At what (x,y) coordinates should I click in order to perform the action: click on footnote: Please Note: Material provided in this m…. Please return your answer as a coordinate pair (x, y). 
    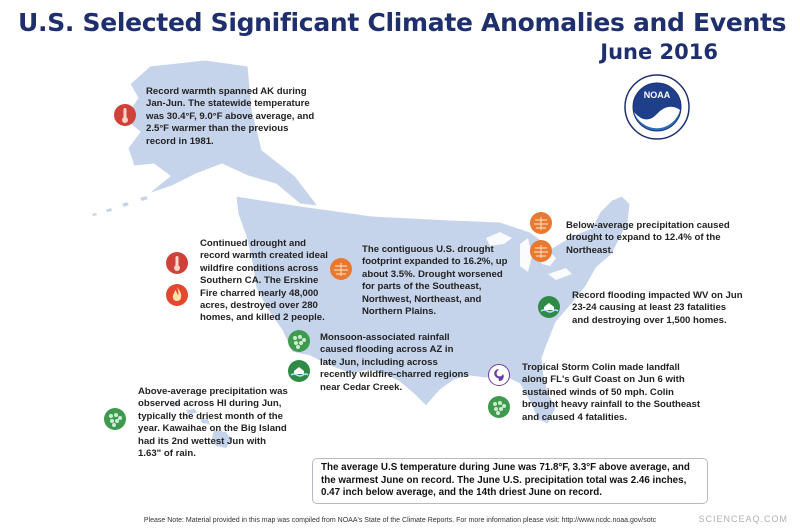
    Looking at the image, I should click on (400, 520).